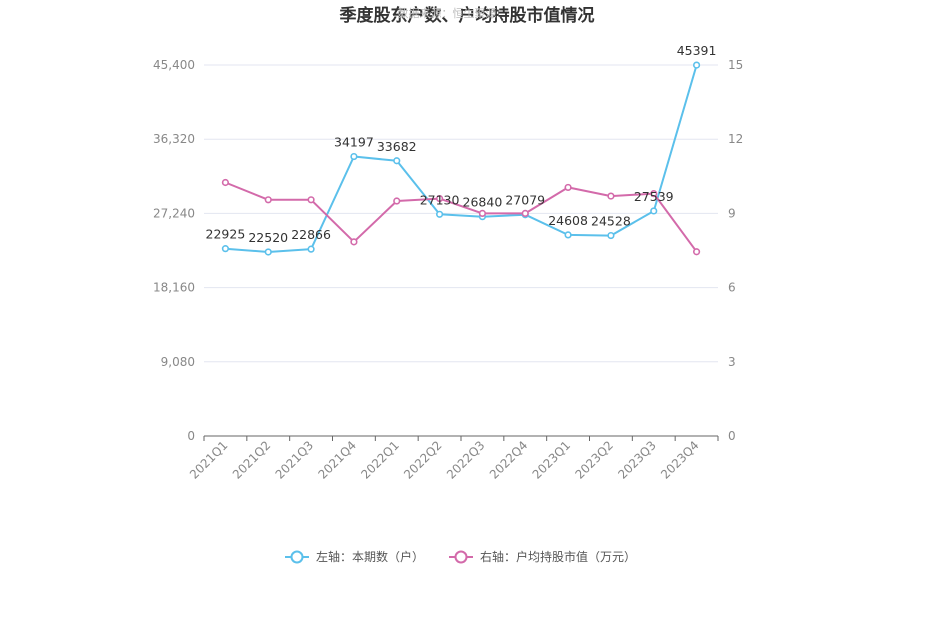  I want to click on data-label: 26840, so click(483, 202).